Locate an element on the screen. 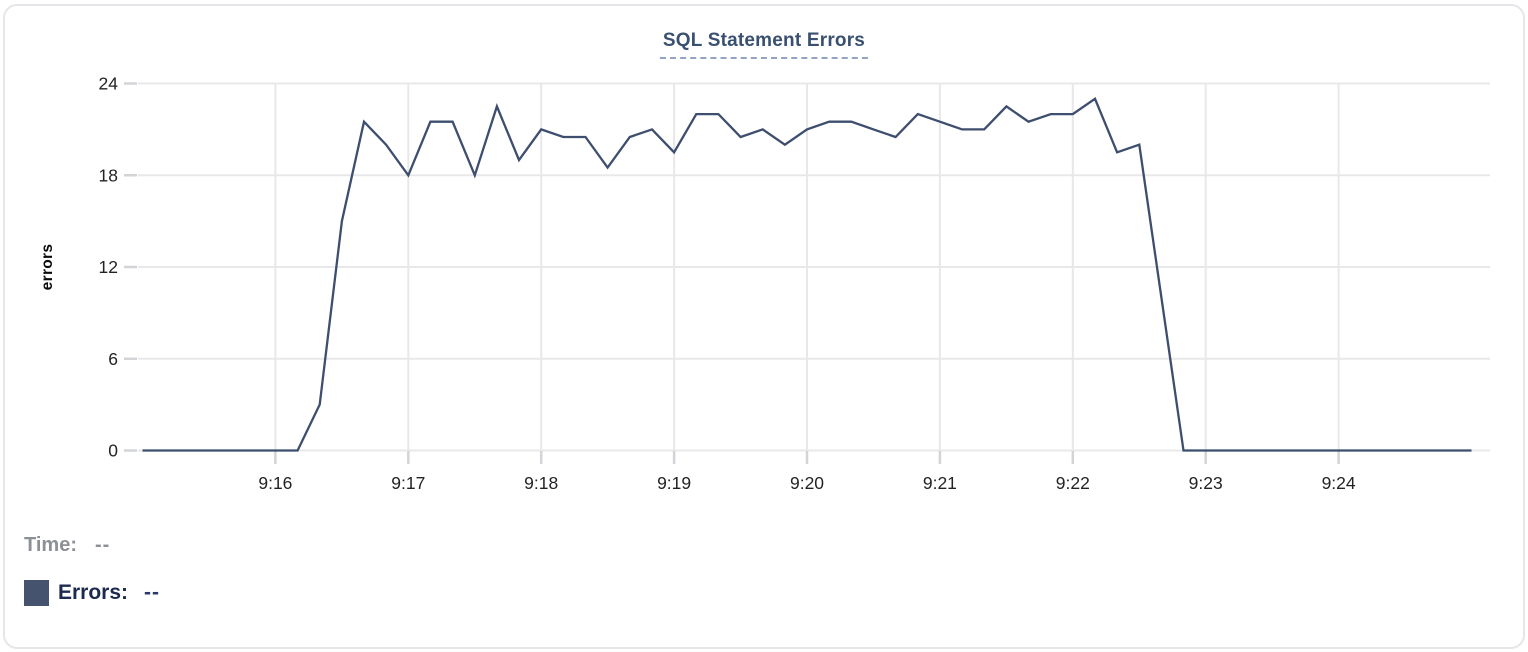 Image resolution: width=1528 pixels, height=652 pixels. x-tick-label: 9:16 is located at coordinates (275, 483).